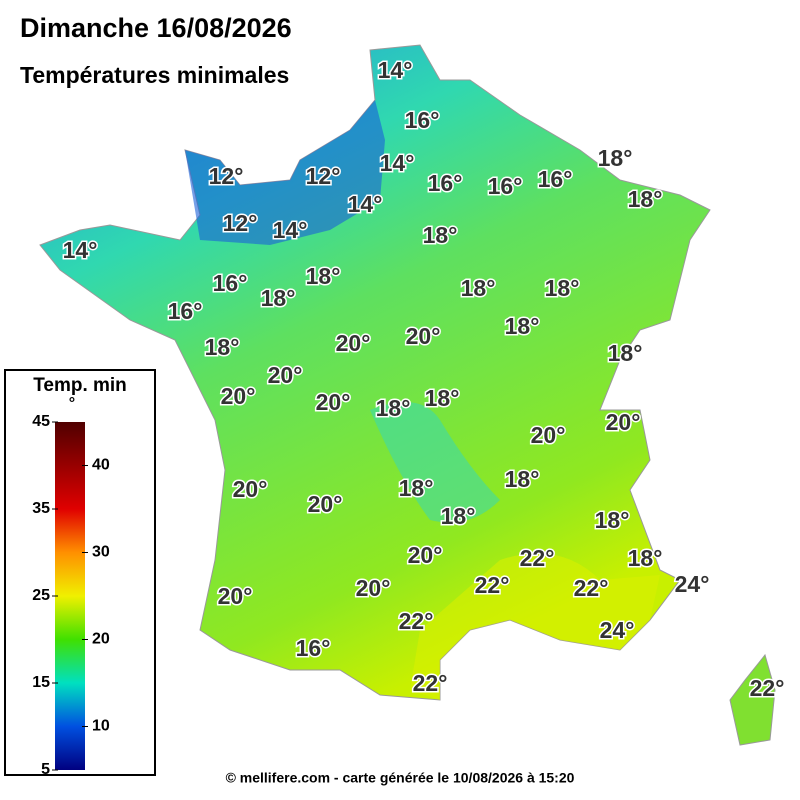 This screenshot has width=800, height=800. Describe the element at coordinates (41, 682) in the screenshot. I see `tick-label: 15` at that location.